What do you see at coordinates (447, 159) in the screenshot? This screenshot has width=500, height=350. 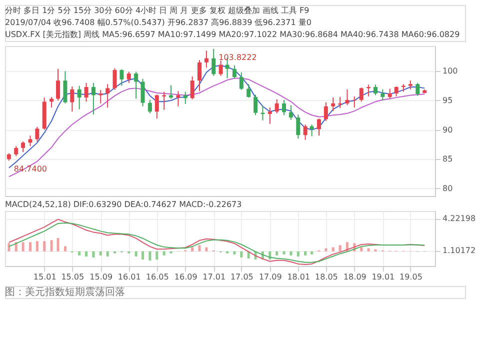 I see `y-tick-label: 85` at bounding box center [447, 159].